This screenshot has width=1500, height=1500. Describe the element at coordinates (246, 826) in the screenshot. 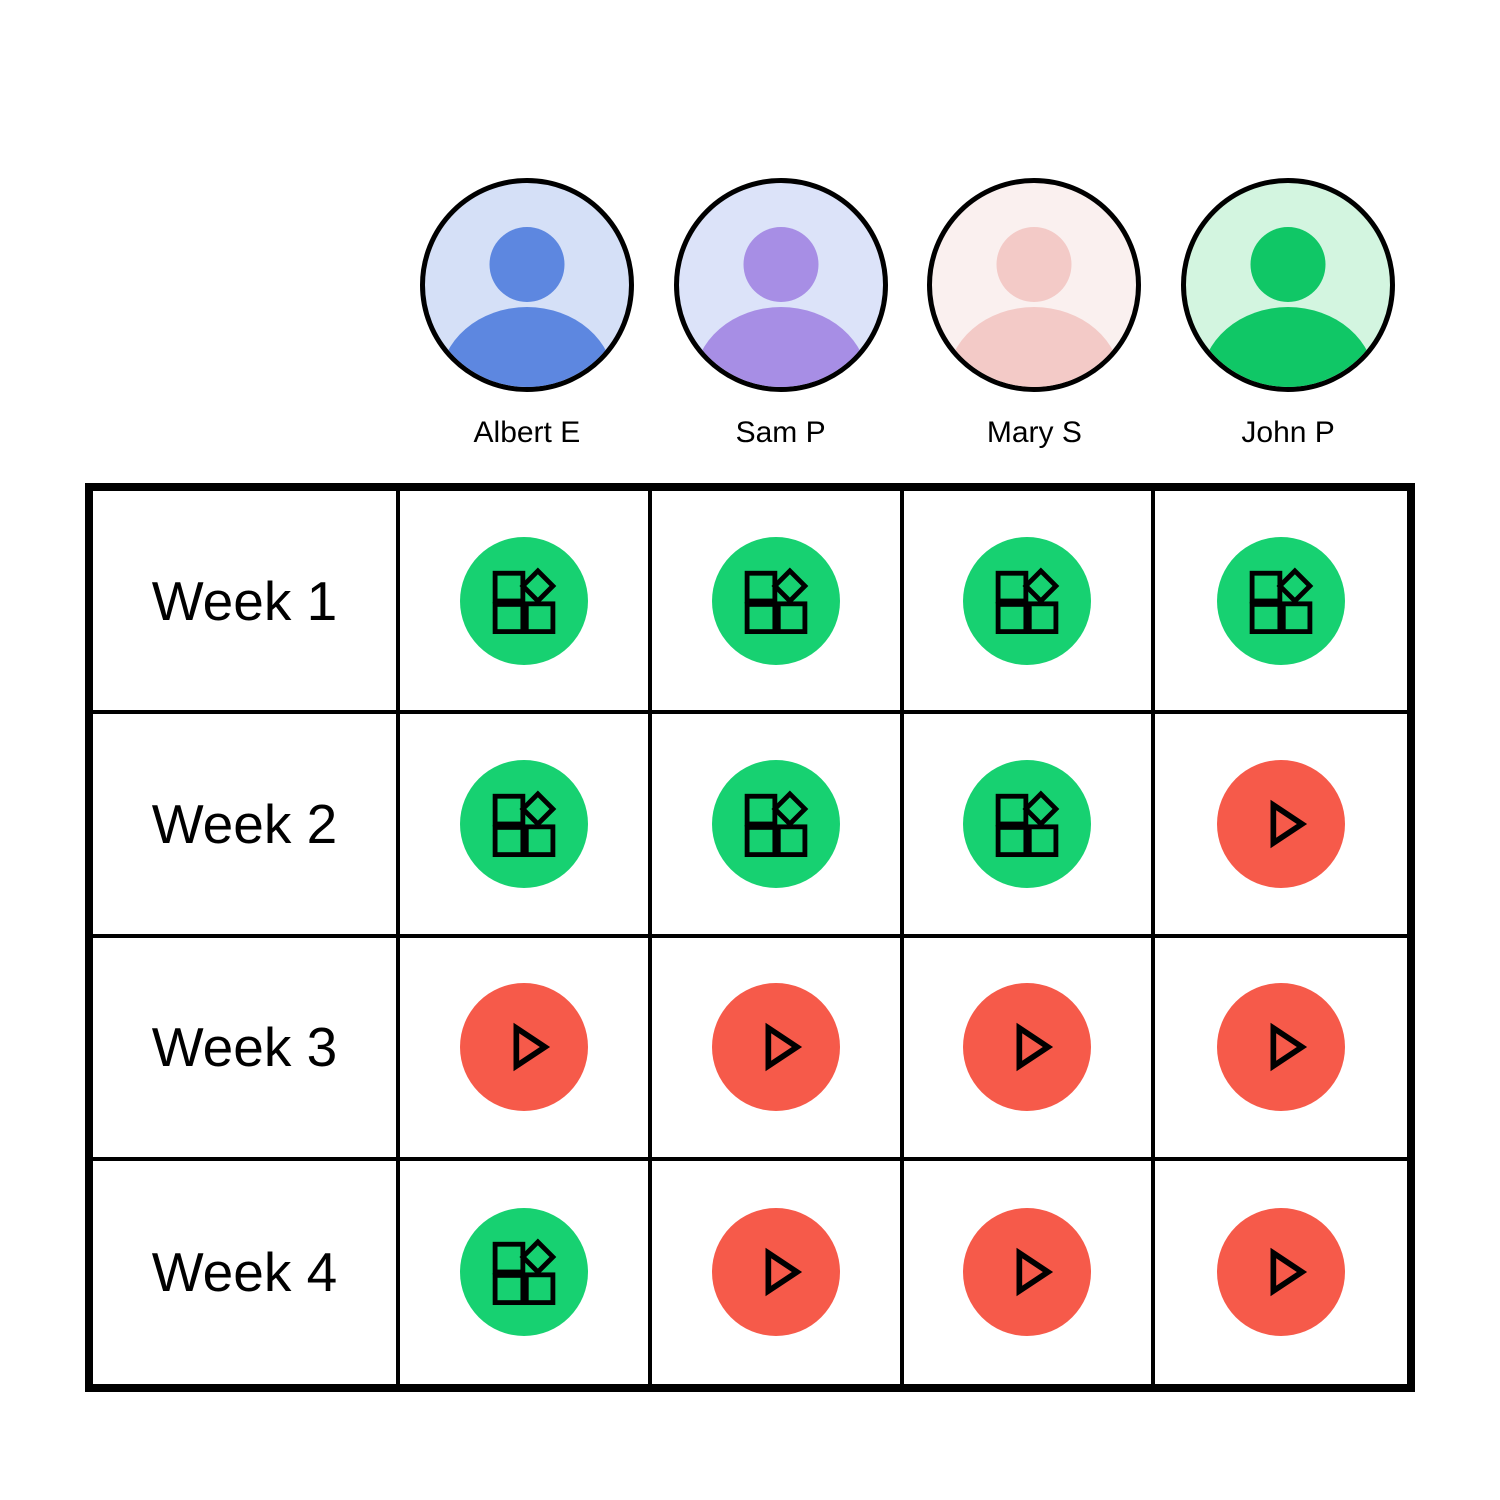

I see `week-label-week-2: Week 2` at that location.